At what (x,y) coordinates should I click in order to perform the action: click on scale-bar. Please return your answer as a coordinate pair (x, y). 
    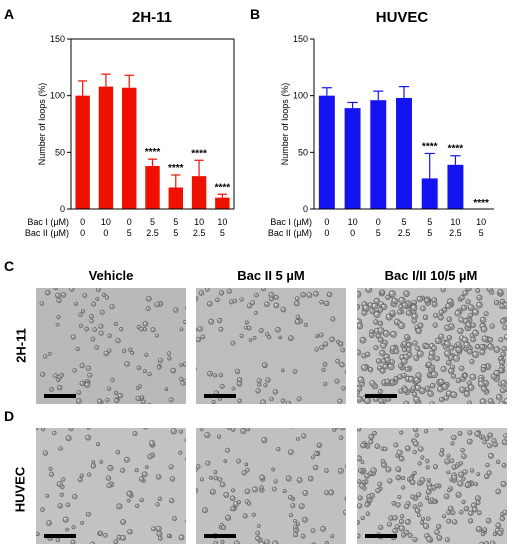
    Looking at the image, I should click on (60, 396).